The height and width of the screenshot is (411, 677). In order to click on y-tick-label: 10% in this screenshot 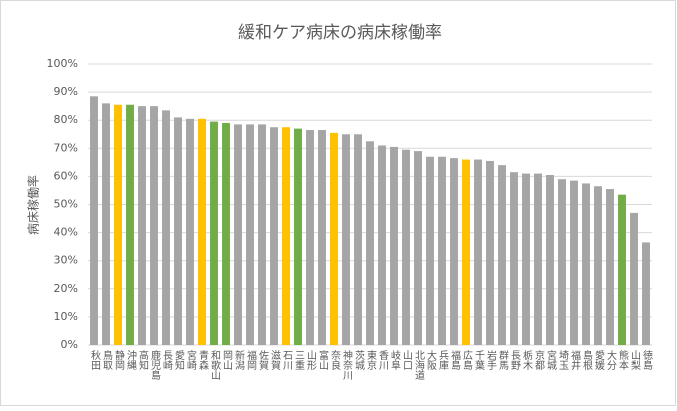, I will do `click(66, 316)`.